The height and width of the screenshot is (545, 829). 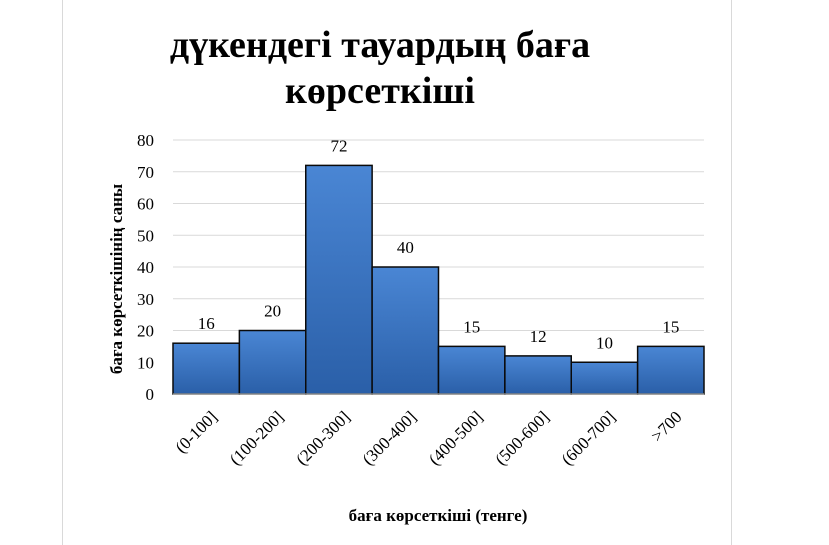 What do you see at coordinates (145, 235) in the screenshot?
I see `y-tick-label: 50` at bounding box center [145, 235].